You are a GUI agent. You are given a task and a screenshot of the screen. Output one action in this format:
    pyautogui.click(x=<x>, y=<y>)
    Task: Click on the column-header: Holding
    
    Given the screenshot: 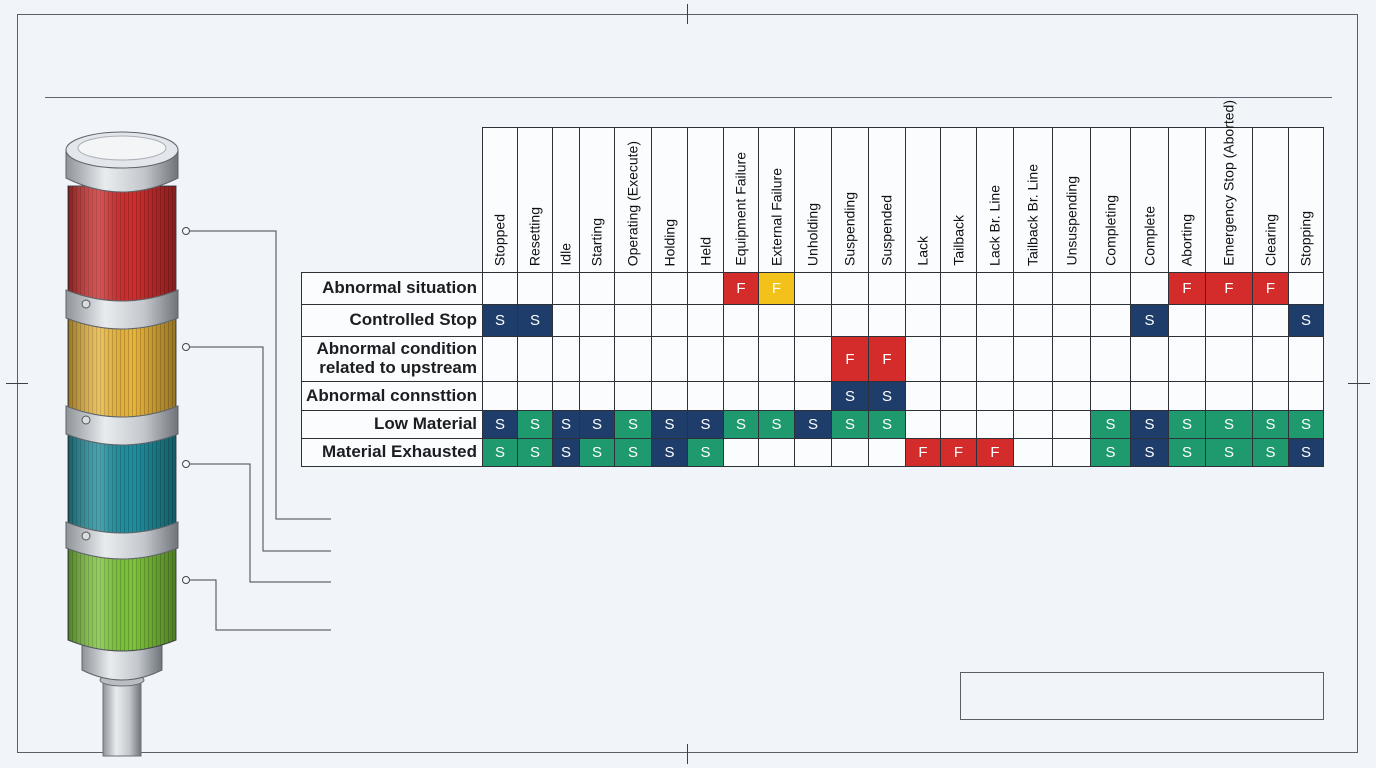 What is the action you would take?
    pyautogui.click(x=669, y=200)
    